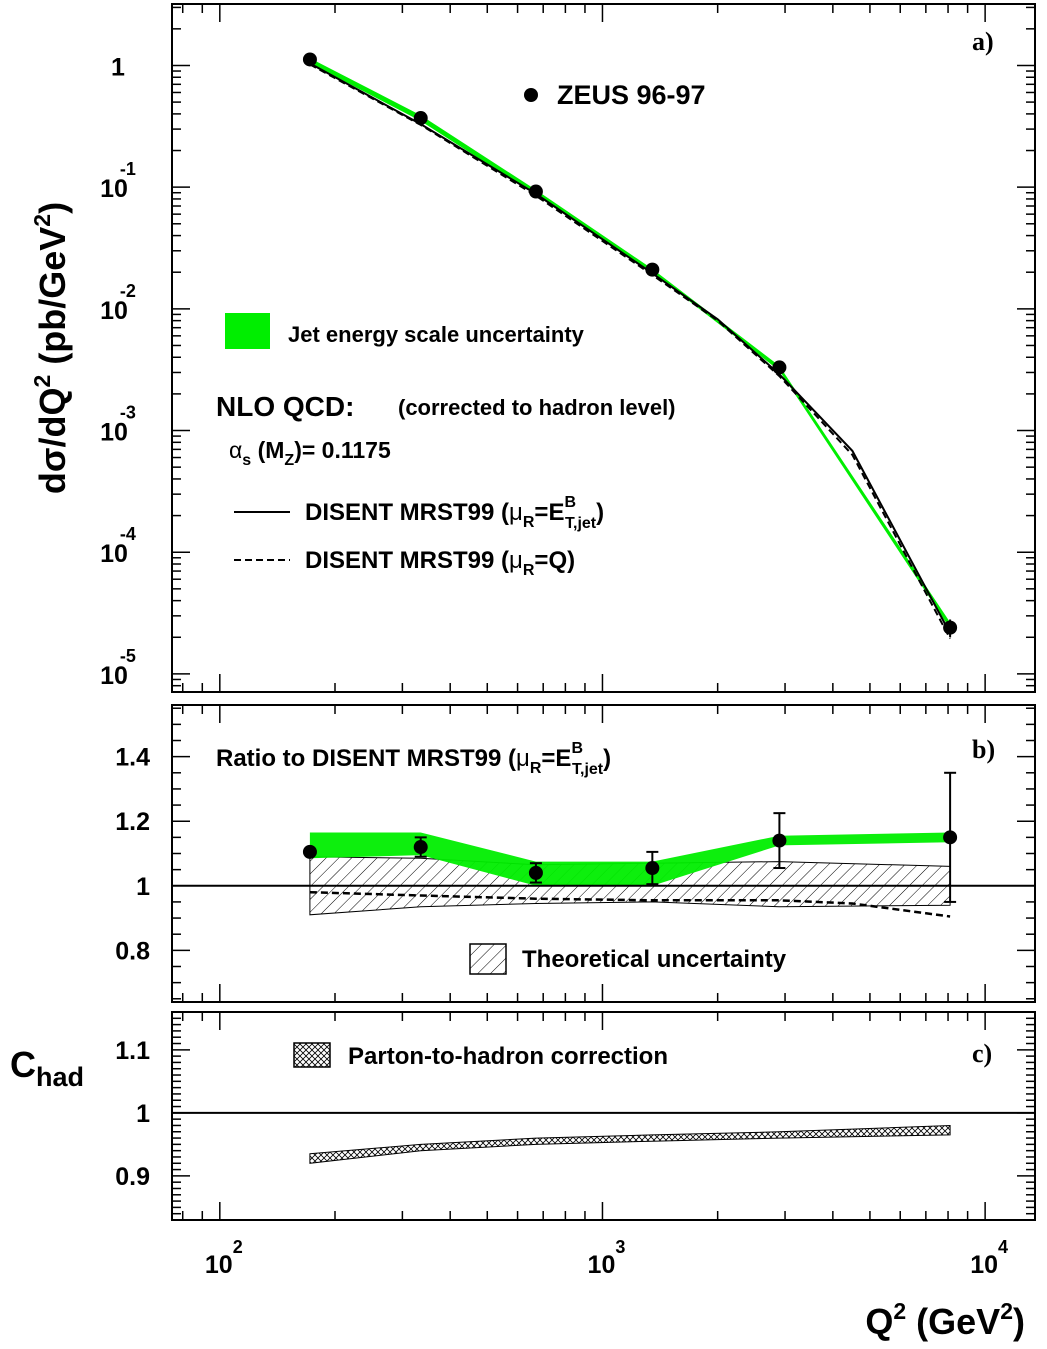 The width and height of the screenshot is (1047, 1349). What do you see at coordinates (983, 749) in the screenshot?
I see `panel-label-b: b)` at bounding box center [983, 749].